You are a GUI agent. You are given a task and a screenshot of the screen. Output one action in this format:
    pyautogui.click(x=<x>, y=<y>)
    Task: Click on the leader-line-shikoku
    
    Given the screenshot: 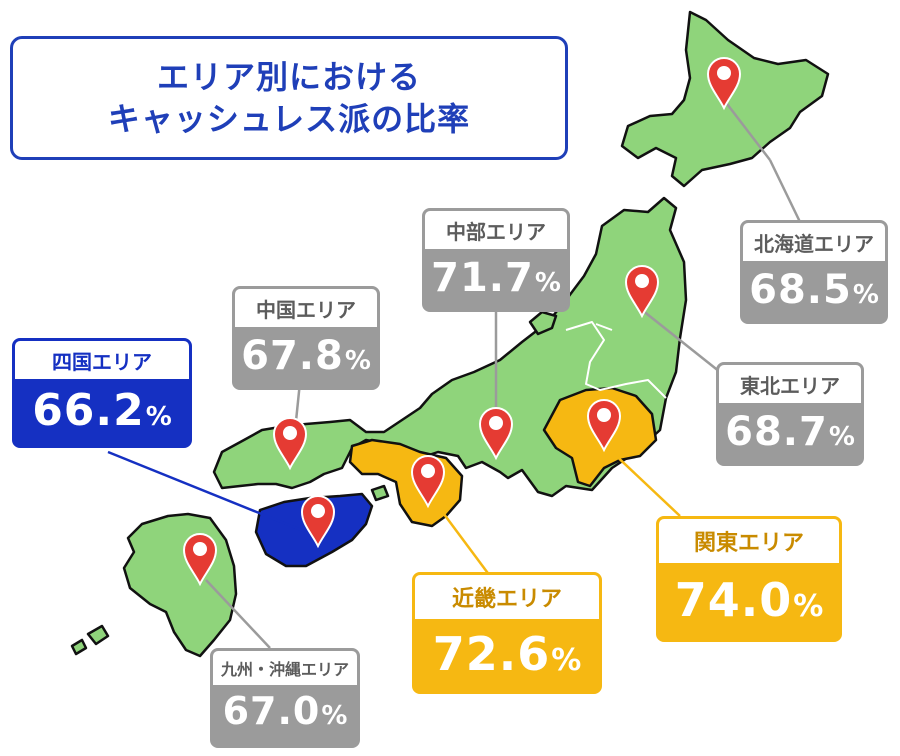 What is the action you would take?
    pyautogui.click(x=212, y=494)
    